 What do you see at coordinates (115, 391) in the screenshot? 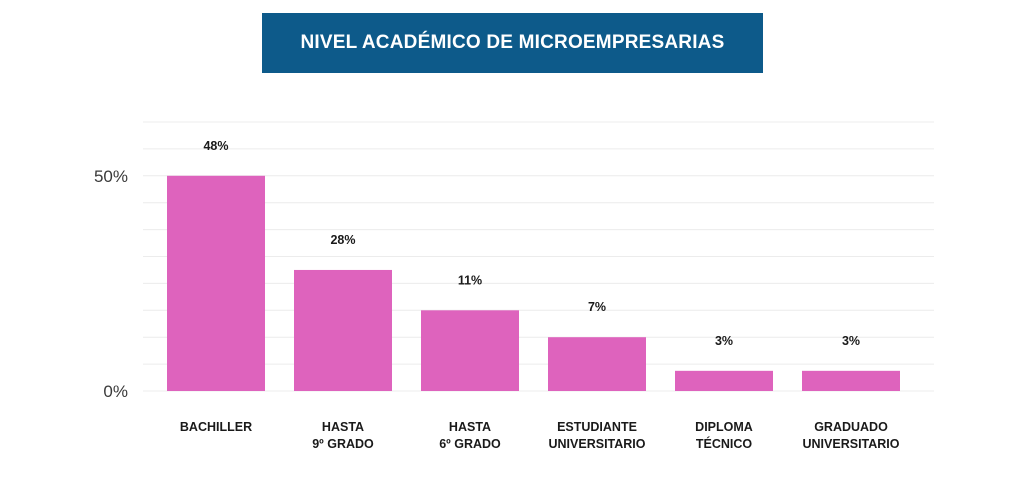
I see `y-tick-label: 0%` at bounding box center [115, 391].